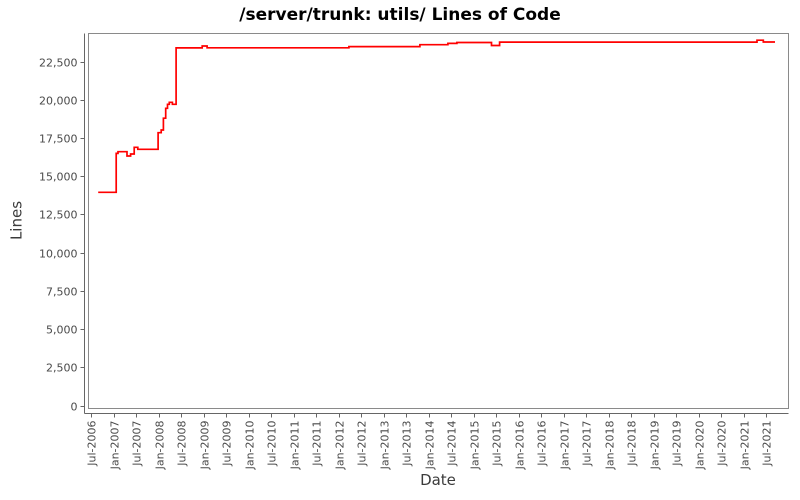  I want to click on x-tick-label: Jan-2010, so click(250, 446).